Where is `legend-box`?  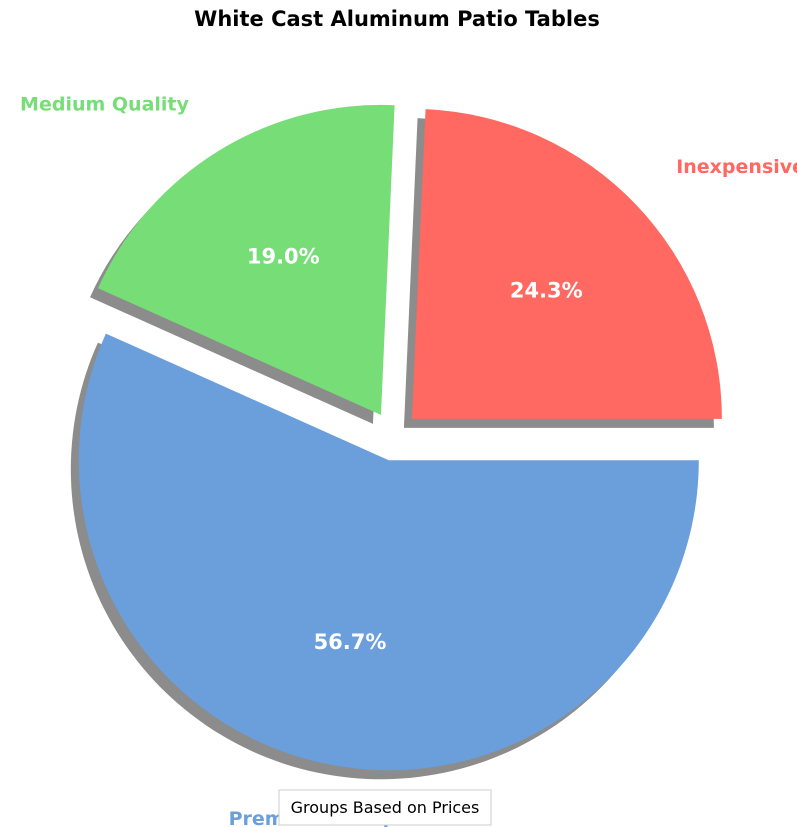
legend-box is located at coordinates (385, 807).